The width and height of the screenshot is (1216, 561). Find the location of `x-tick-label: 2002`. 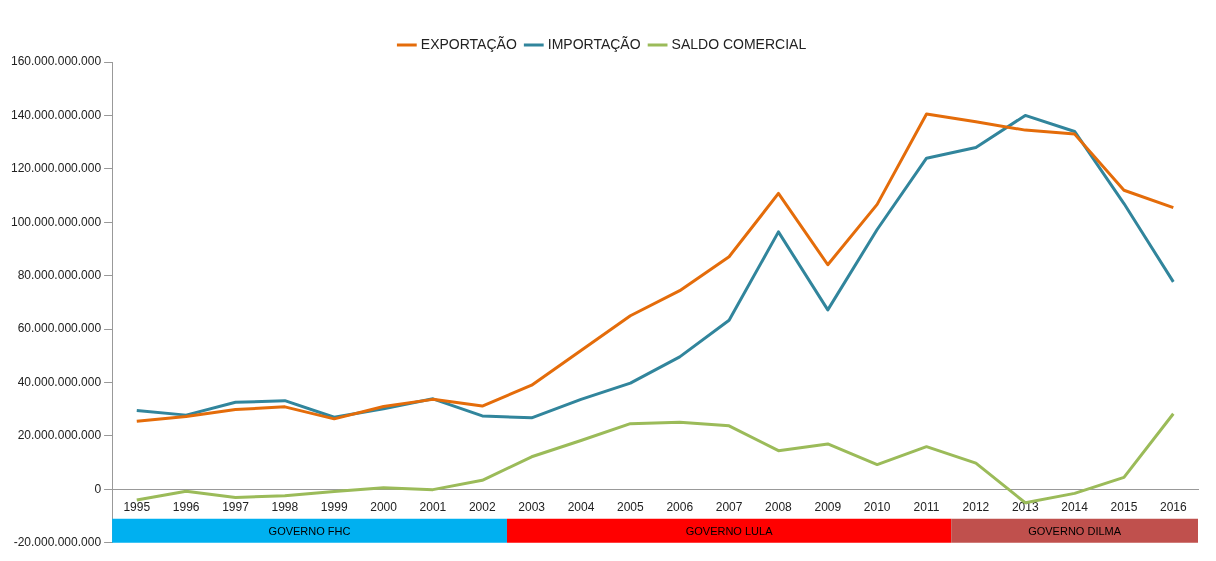

x-tick-label: 2002 is located at coordinates (482, 506).